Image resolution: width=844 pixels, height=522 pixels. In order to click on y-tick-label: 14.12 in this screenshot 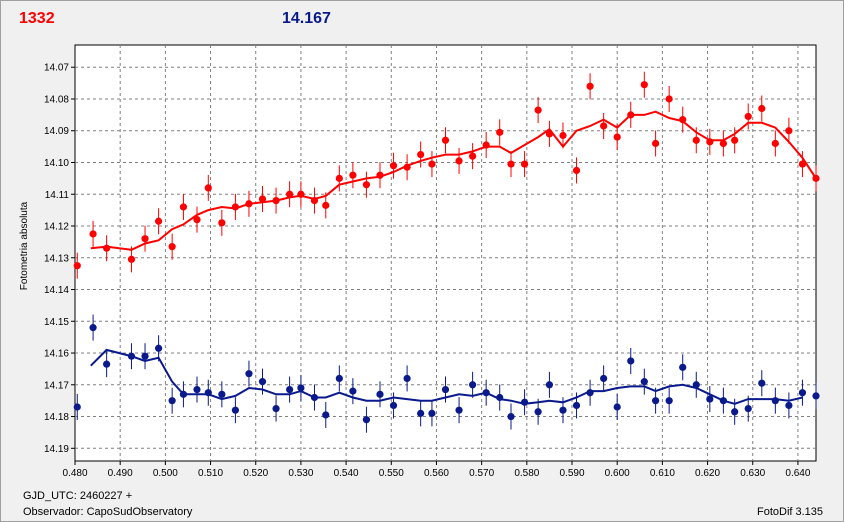, I will do `click(56, 227)`.